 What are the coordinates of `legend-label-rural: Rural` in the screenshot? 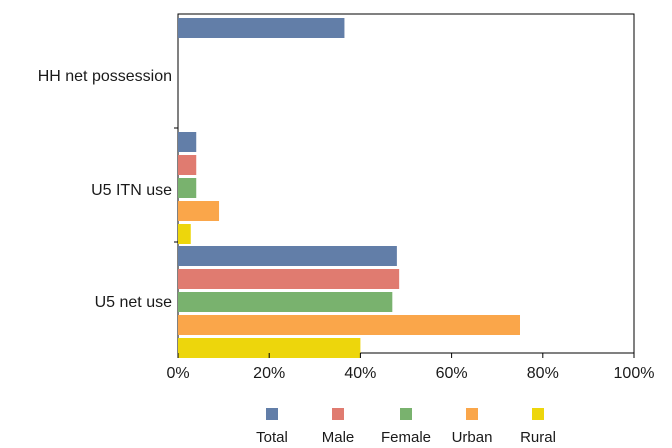 It's located at (538, 437).